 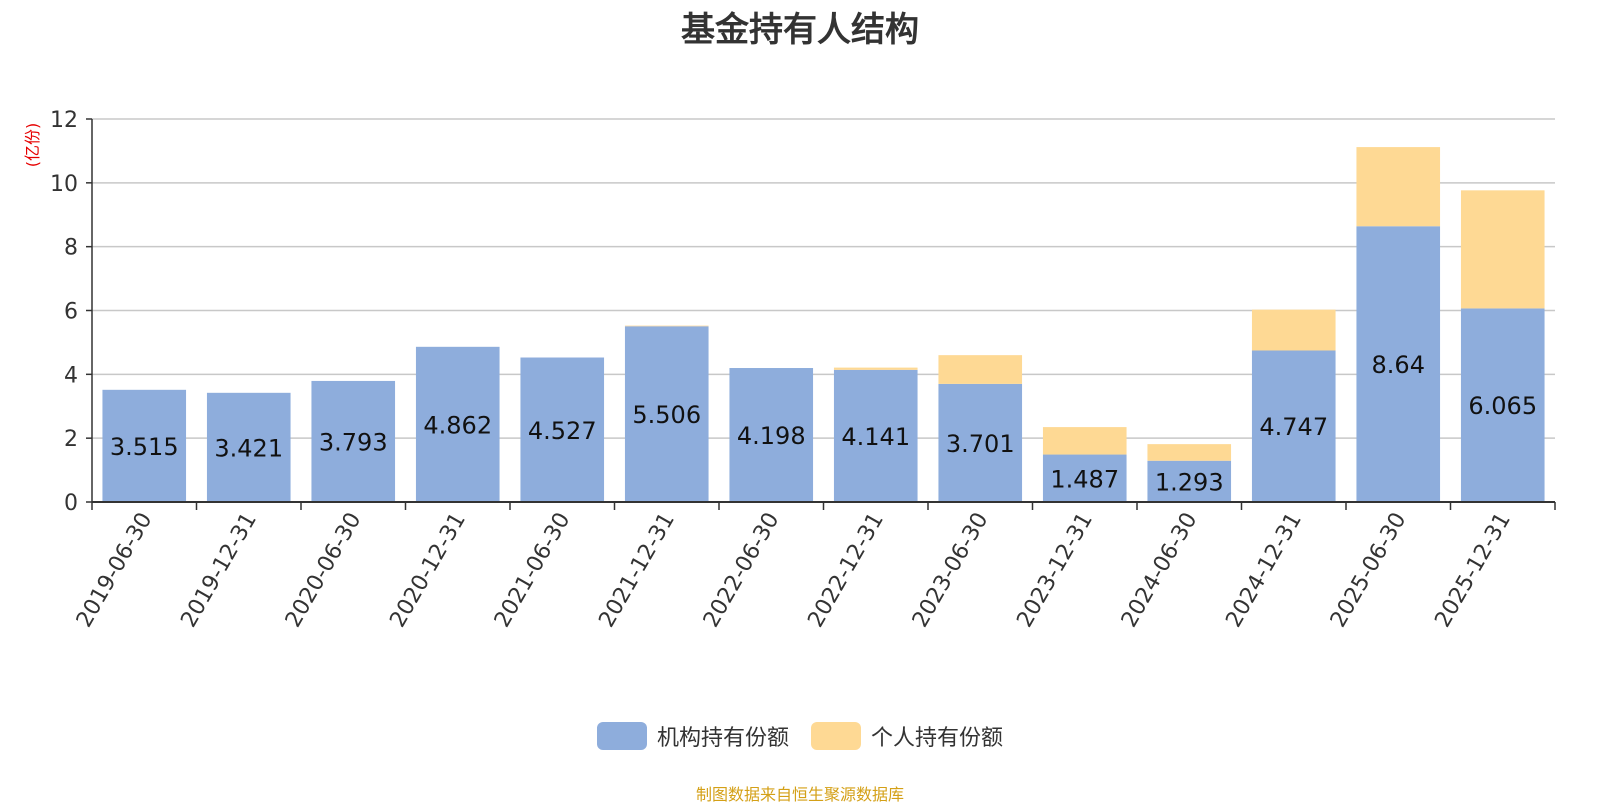 I want to click on data-label: 4.198, so click(x=771, y=436).